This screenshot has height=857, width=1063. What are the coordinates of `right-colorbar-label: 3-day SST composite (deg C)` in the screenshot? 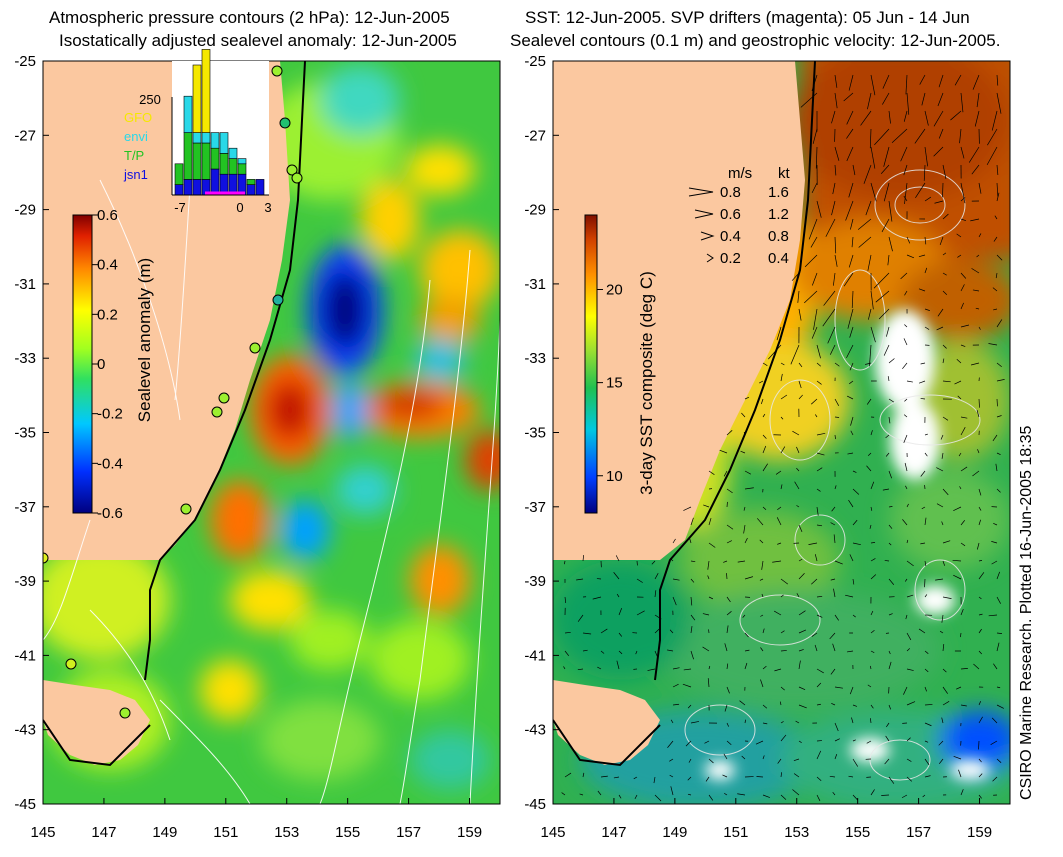 It's located at (646, 383).